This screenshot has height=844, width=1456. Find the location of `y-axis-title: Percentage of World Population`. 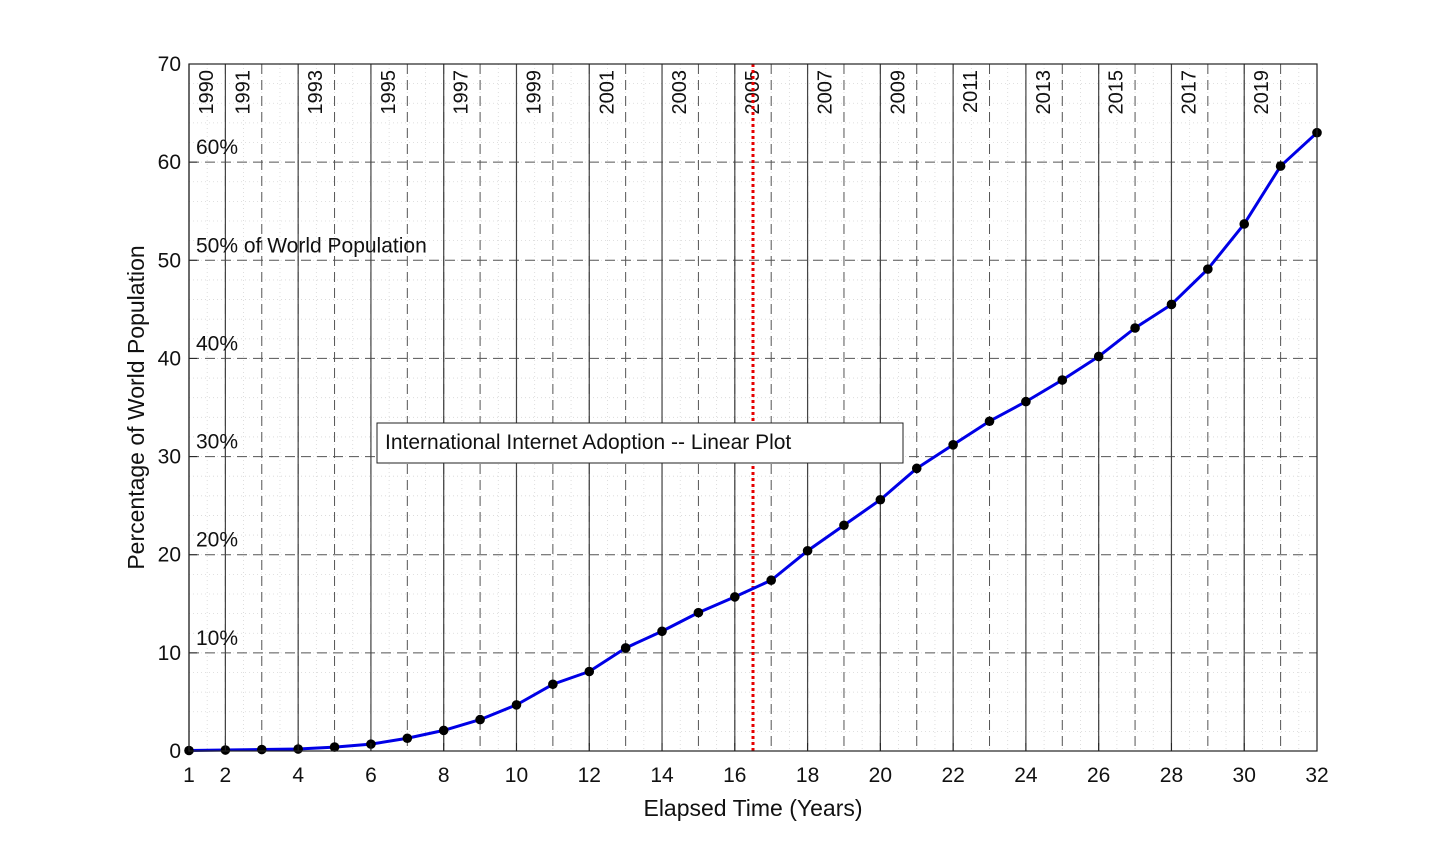

y-axis-title: Percentage of World Population is located at coordinates (136, 407).